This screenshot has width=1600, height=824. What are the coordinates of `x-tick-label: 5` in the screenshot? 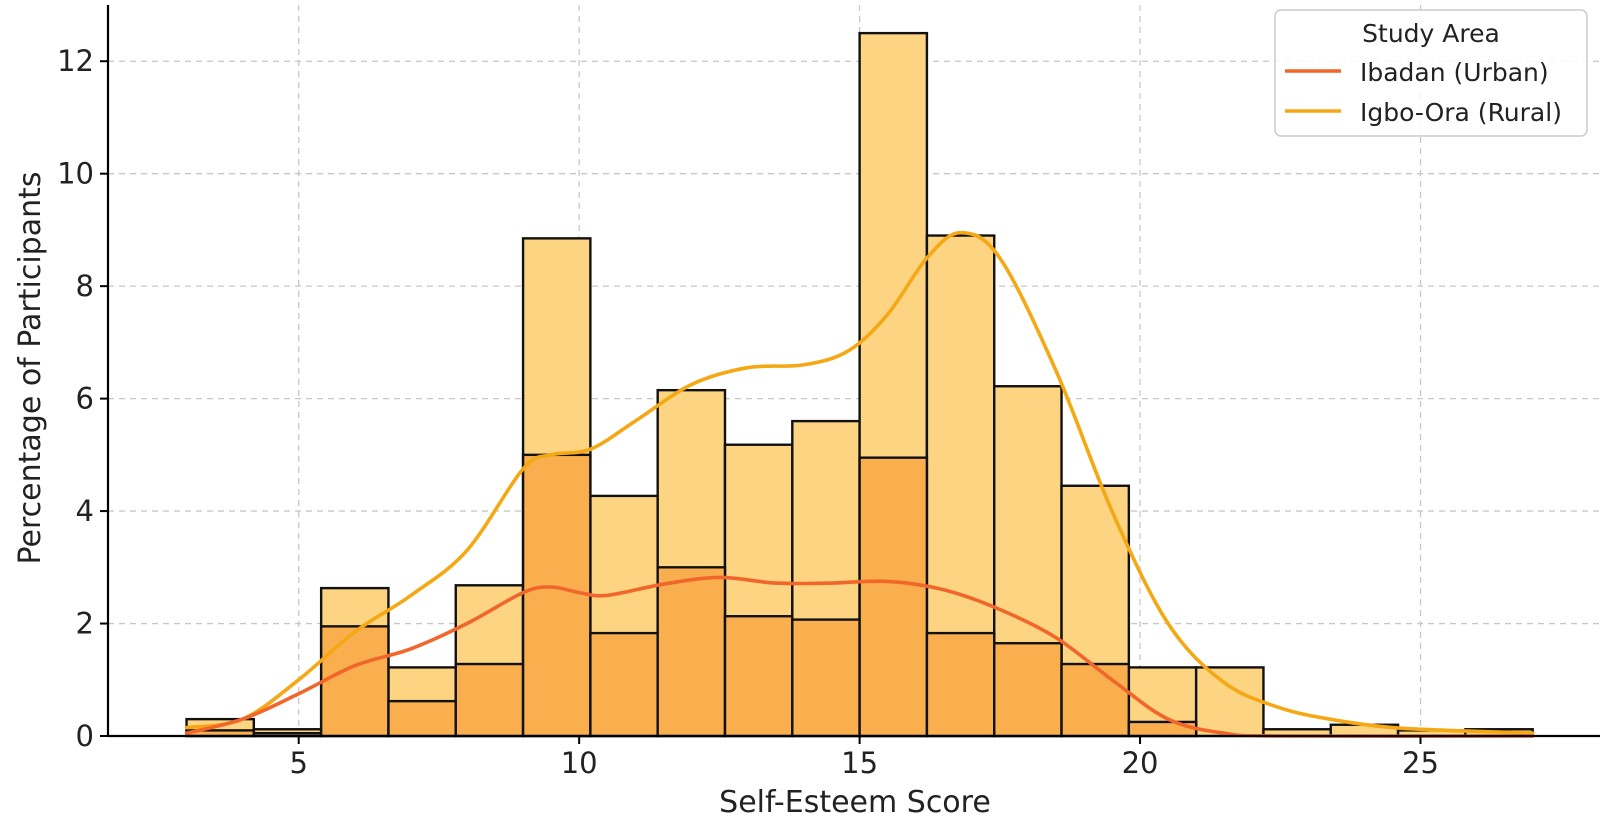 It's located at (298, 763).